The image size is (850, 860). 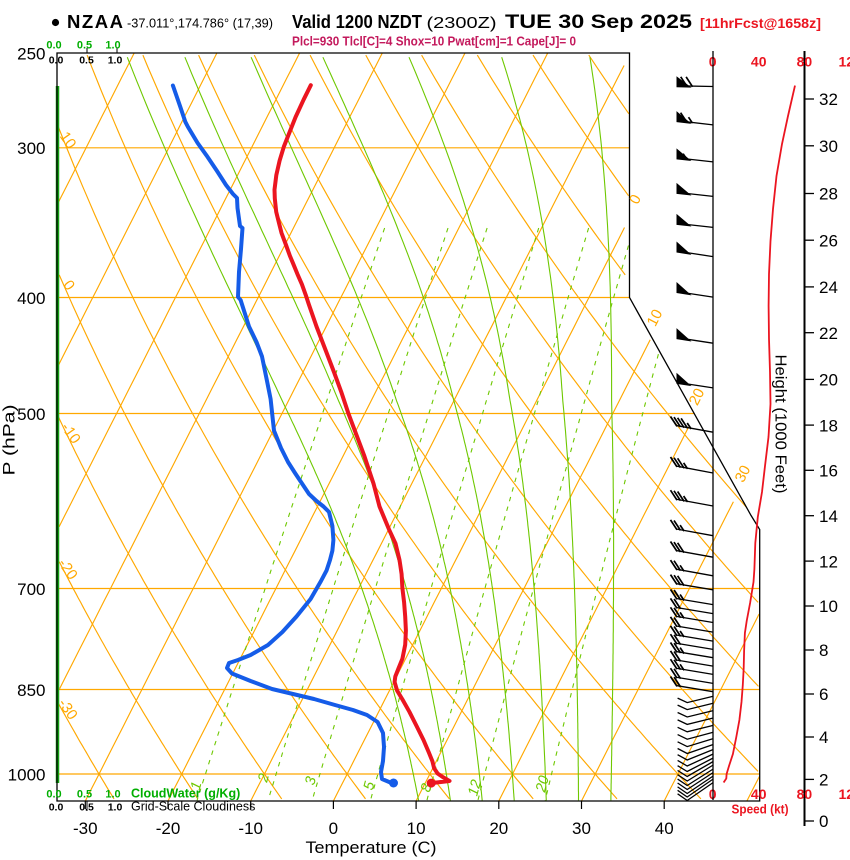 I want to click on svg-text: Height (1000 Feet), so click(x=780, y=424).